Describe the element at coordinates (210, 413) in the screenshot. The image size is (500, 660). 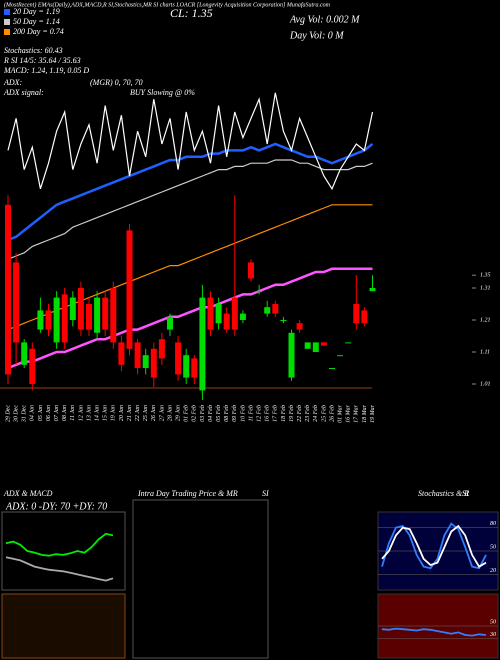
I see `x-tick-label: 04 Feb` at that location.